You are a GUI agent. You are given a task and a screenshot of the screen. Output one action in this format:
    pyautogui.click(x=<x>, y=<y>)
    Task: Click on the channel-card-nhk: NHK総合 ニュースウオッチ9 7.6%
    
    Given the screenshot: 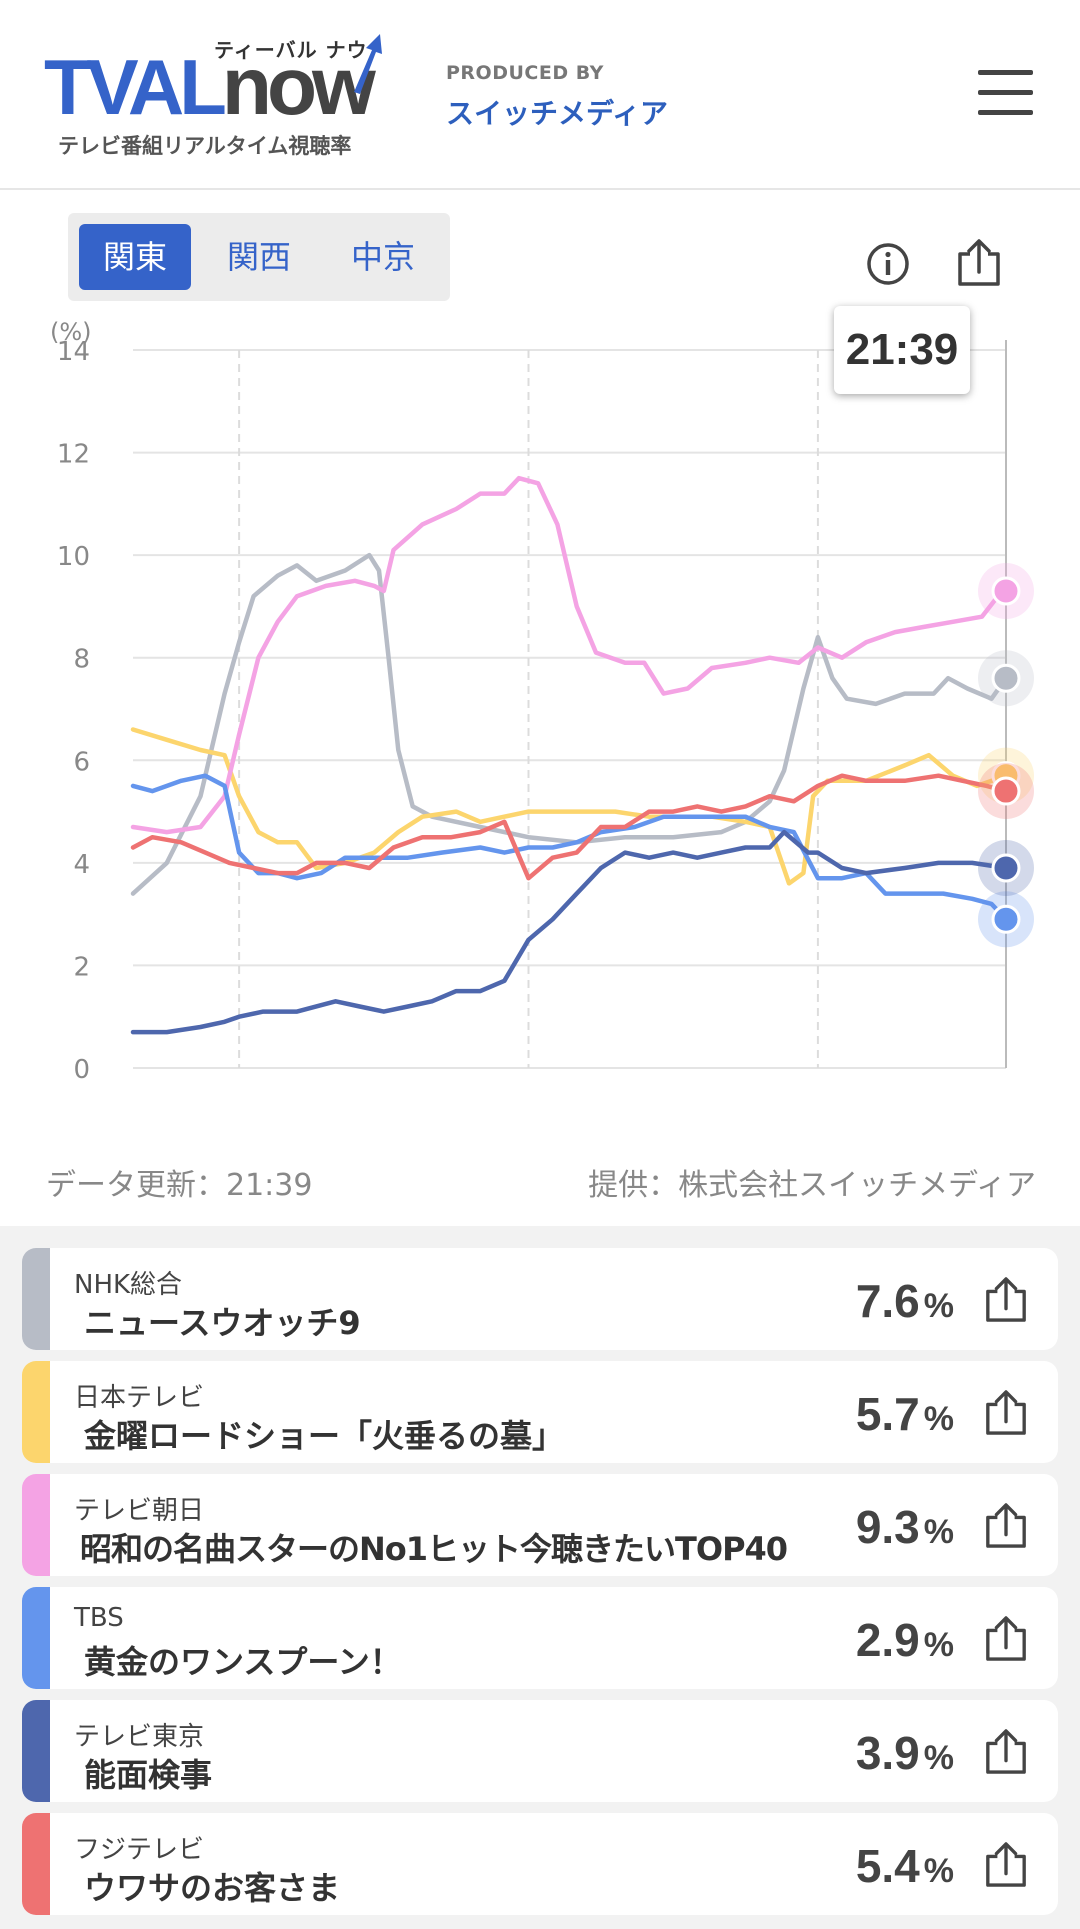 What is the action you would take?
    pyautogui.click(x=540, y=1299)
    